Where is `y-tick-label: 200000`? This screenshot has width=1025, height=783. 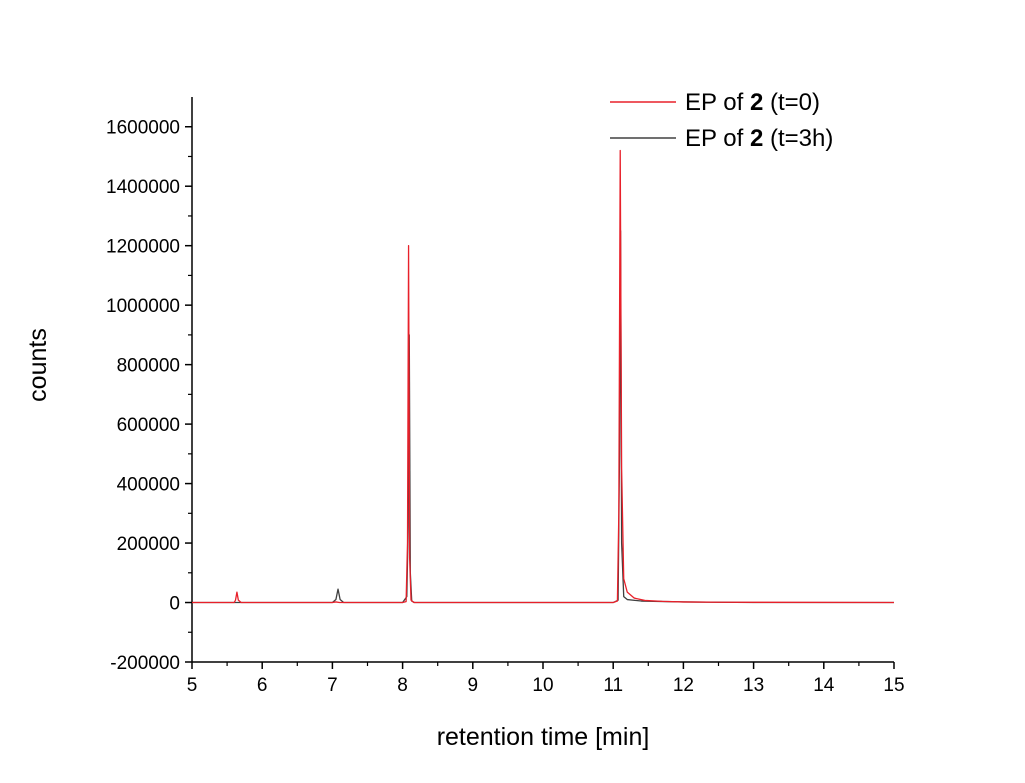
y-tick-label: 200000 is located at coordinates (148, 544).